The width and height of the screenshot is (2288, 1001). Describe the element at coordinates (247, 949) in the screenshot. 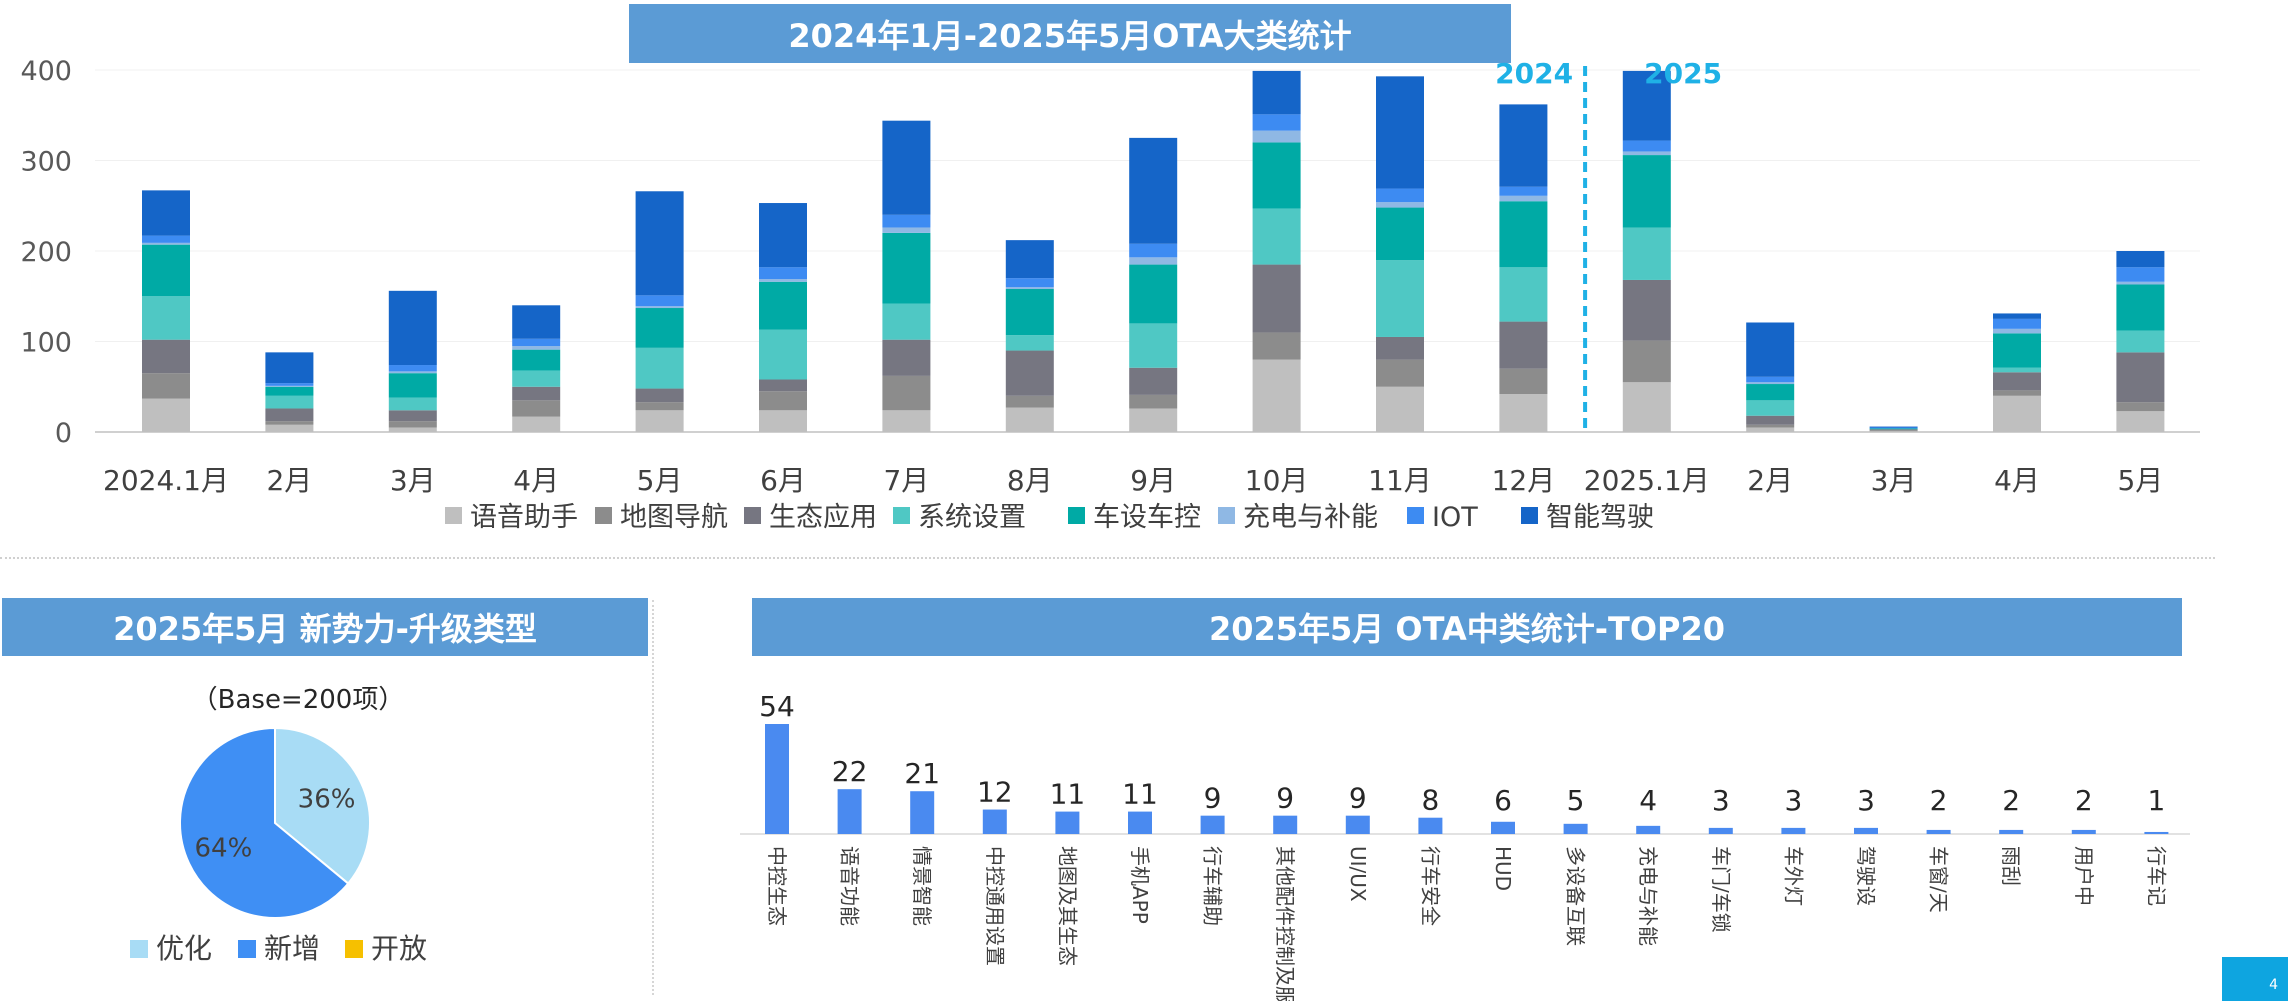

I see `pie-legend-swatch` at that location.